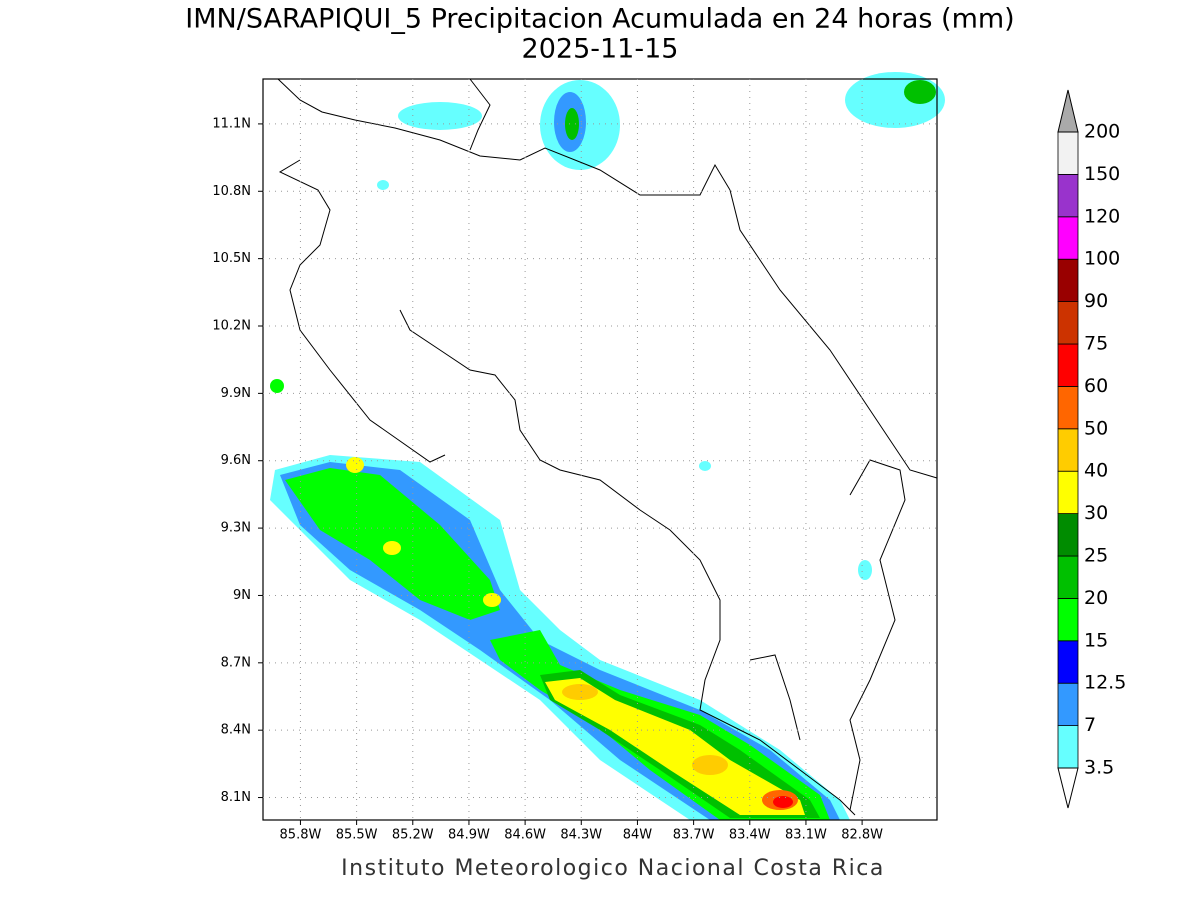  Describe the element at coordinates (236, 393) in the screenshot. I see `y-tick-label: 9.9N` at that location.